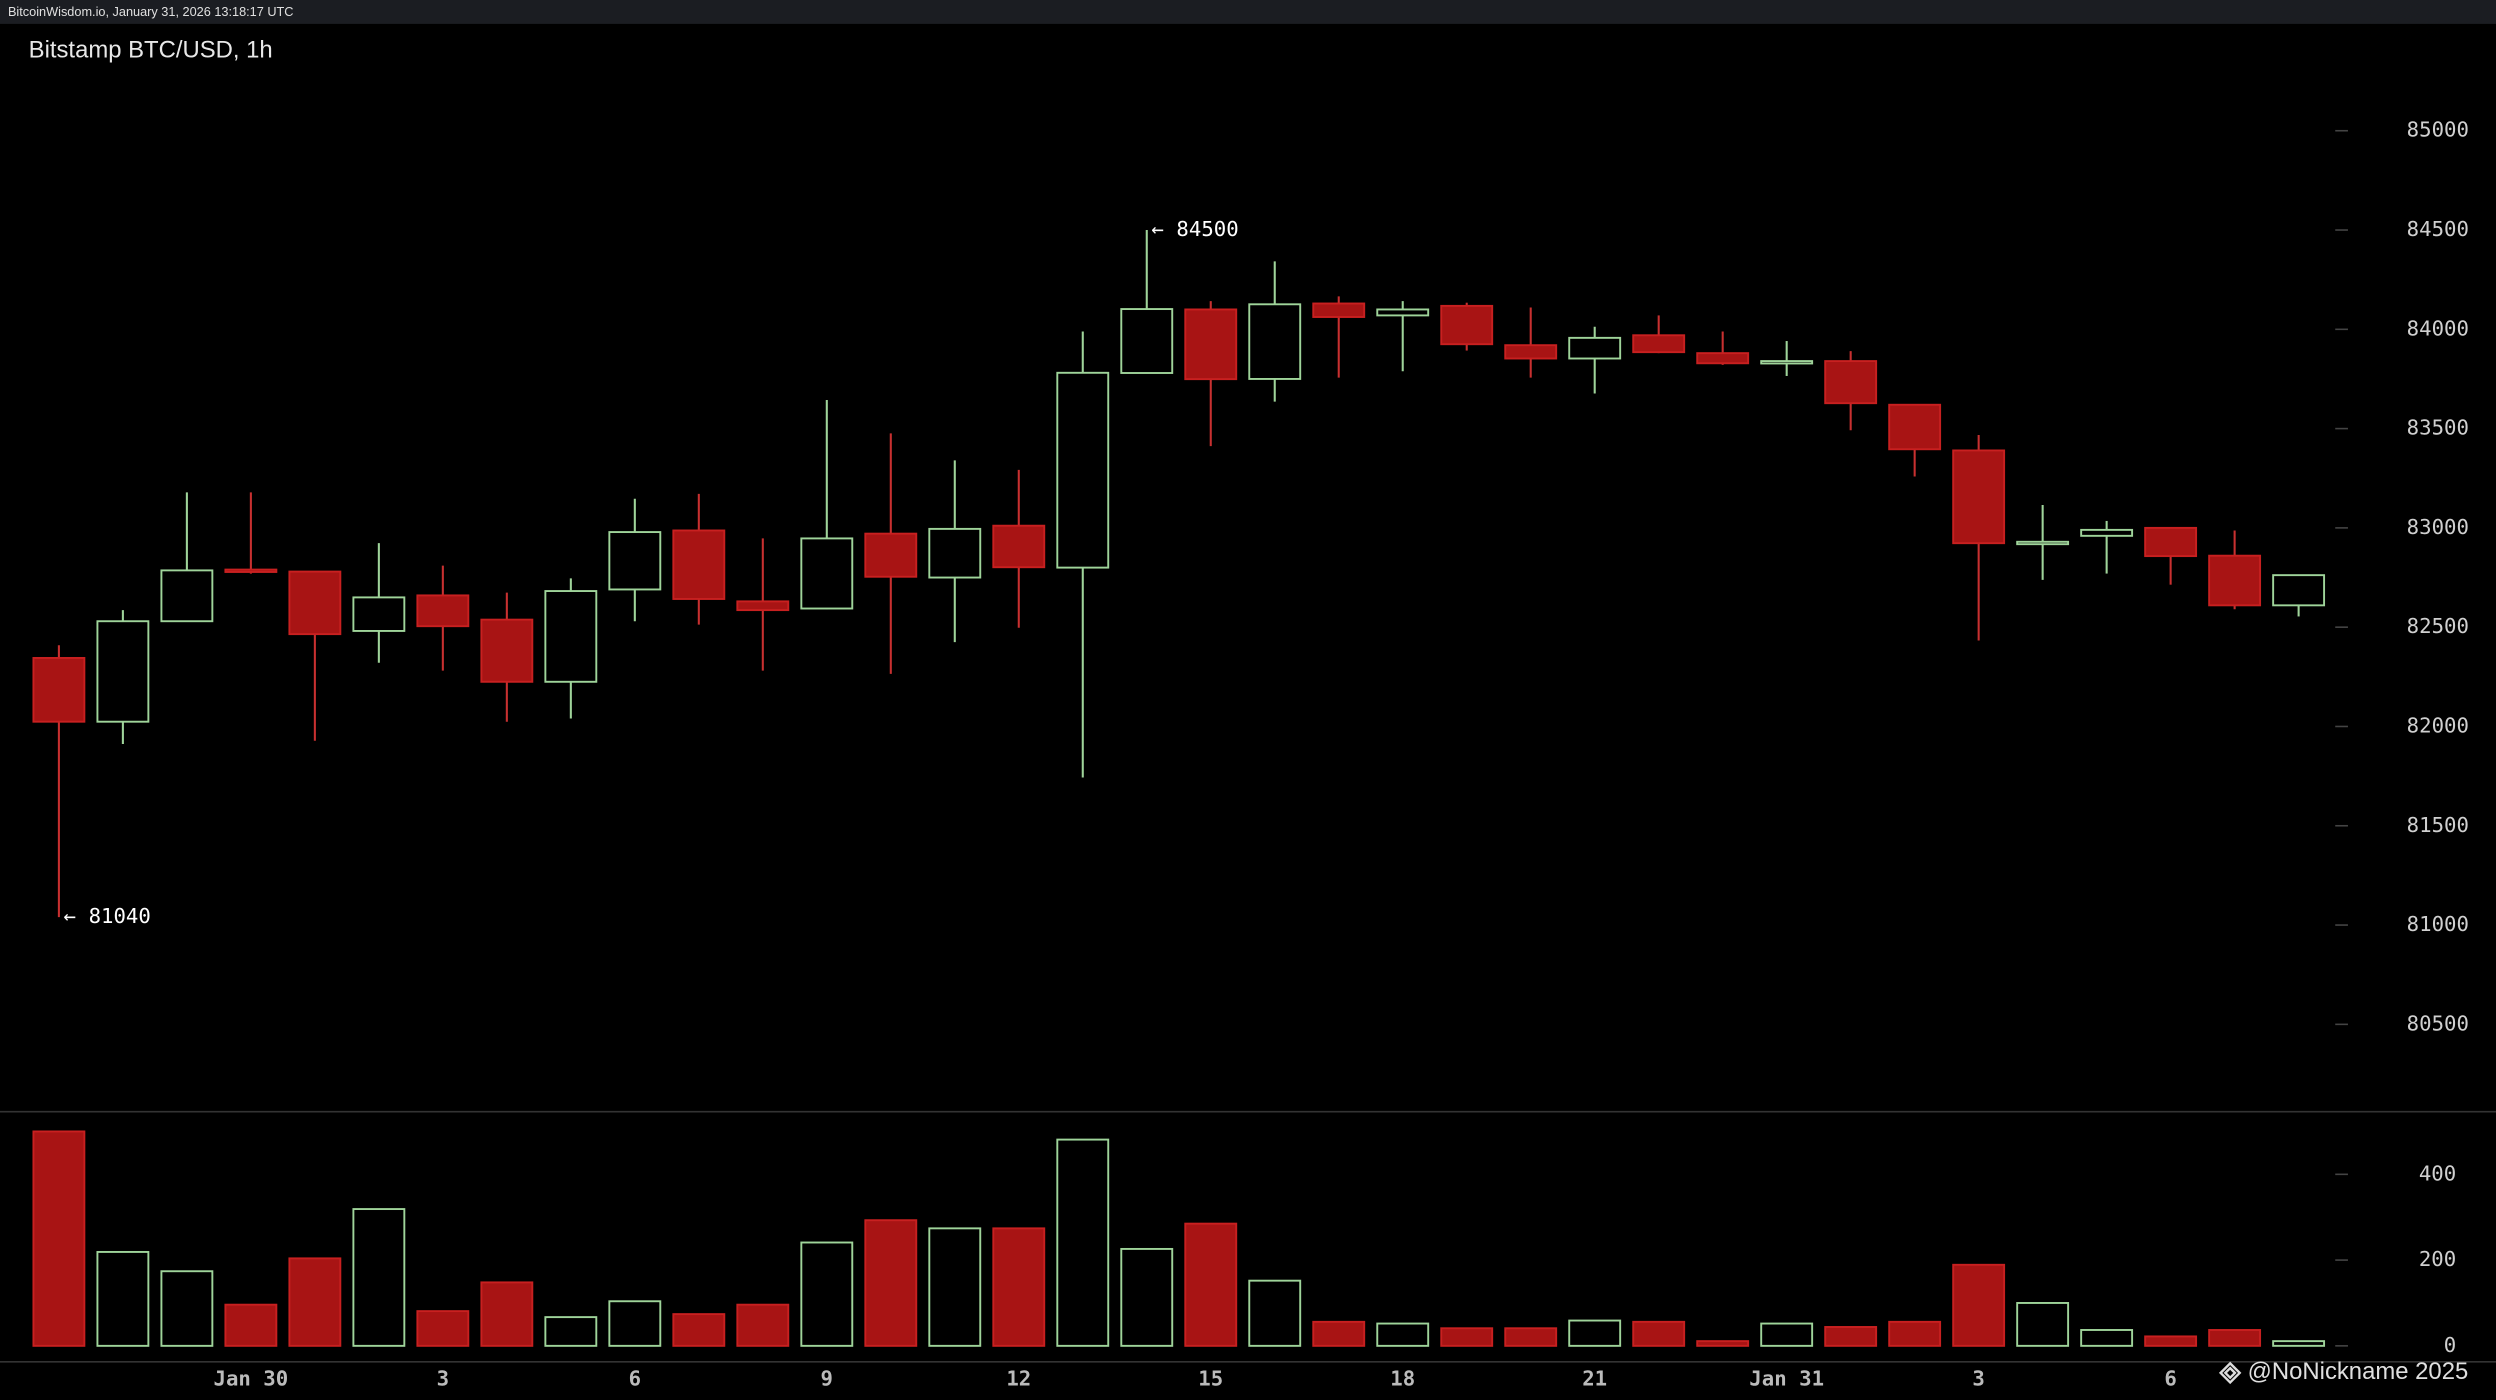 This screenshot has width=2496, height=1400. Describe the element at coordinates (2438, 626) in the screenshot. I see `y-tick-label: 82500` at that location.